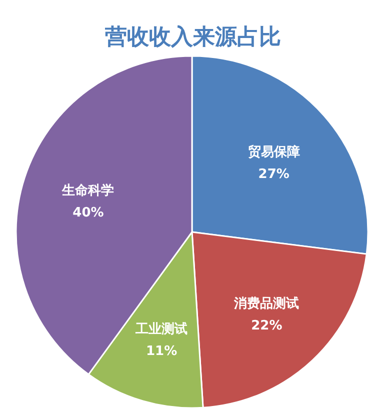 This screenshot has height=420, width=386. Describe the element at coordinates (274, 174) in the screenshot. I see `data-label: 27%` at that location.